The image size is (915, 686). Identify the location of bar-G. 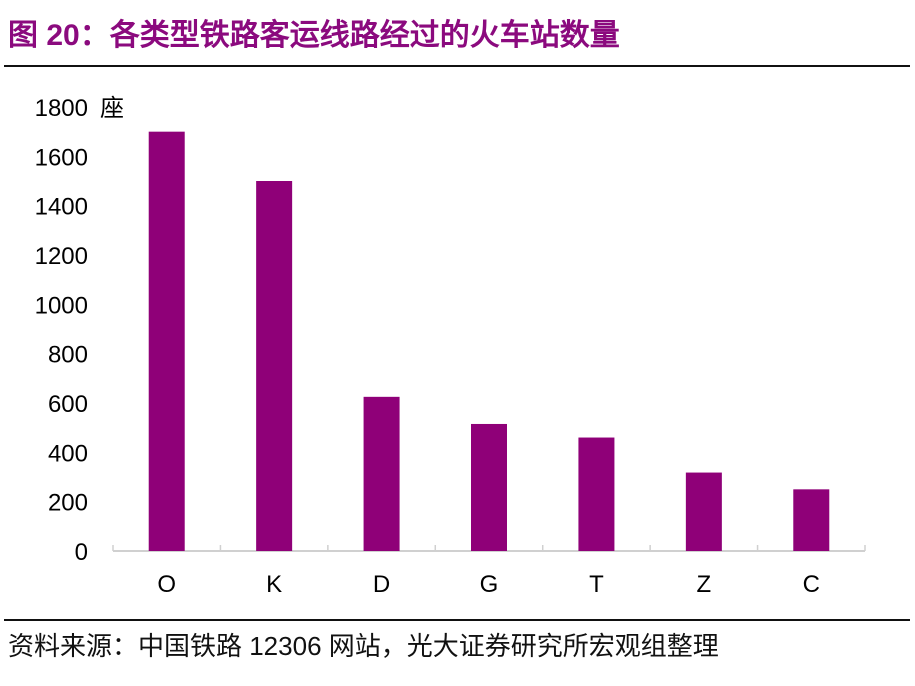
(489, 487).